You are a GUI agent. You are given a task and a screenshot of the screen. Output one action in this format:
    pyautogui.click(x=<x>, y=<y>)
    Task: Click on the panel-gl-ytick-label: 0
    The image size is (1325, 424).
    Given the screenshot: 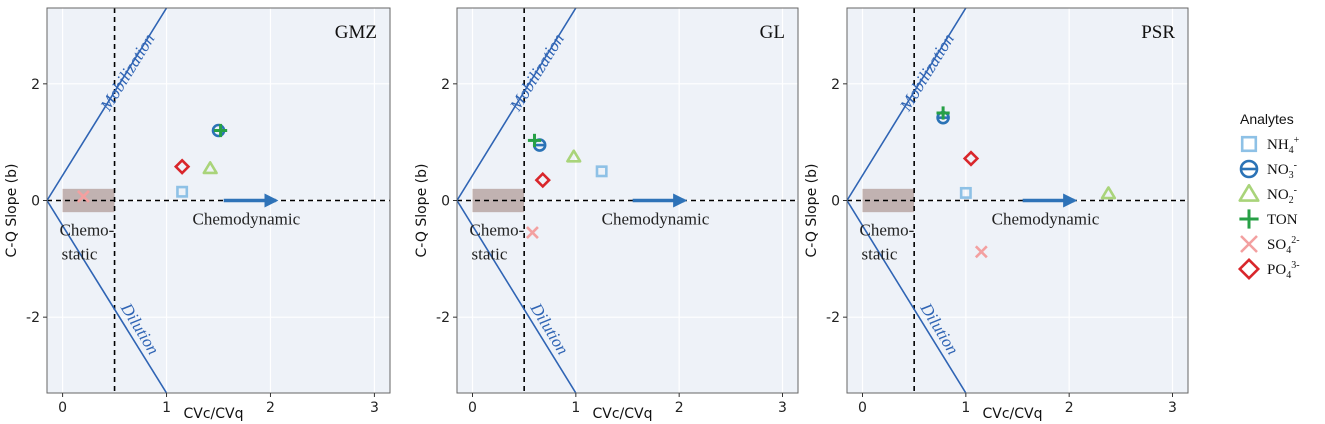 What is the action you would take?
    pyautogui.click(x=445, y=202)
    